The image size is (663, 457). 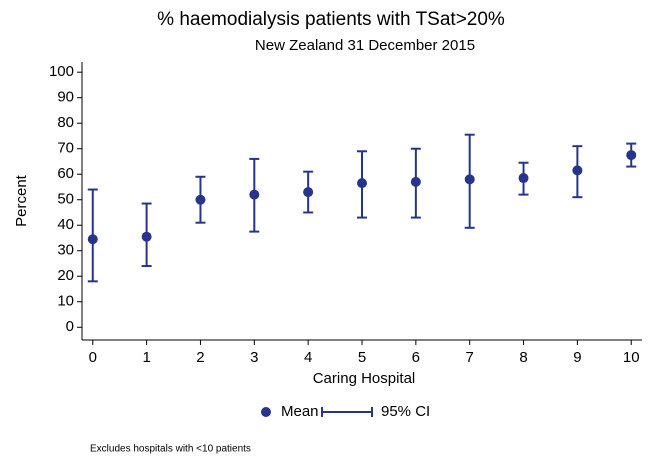 What do you see at coordinates (200, 357) in the screenshot?
I see `x-tick-label: 2` at bounding box center [200, 357].